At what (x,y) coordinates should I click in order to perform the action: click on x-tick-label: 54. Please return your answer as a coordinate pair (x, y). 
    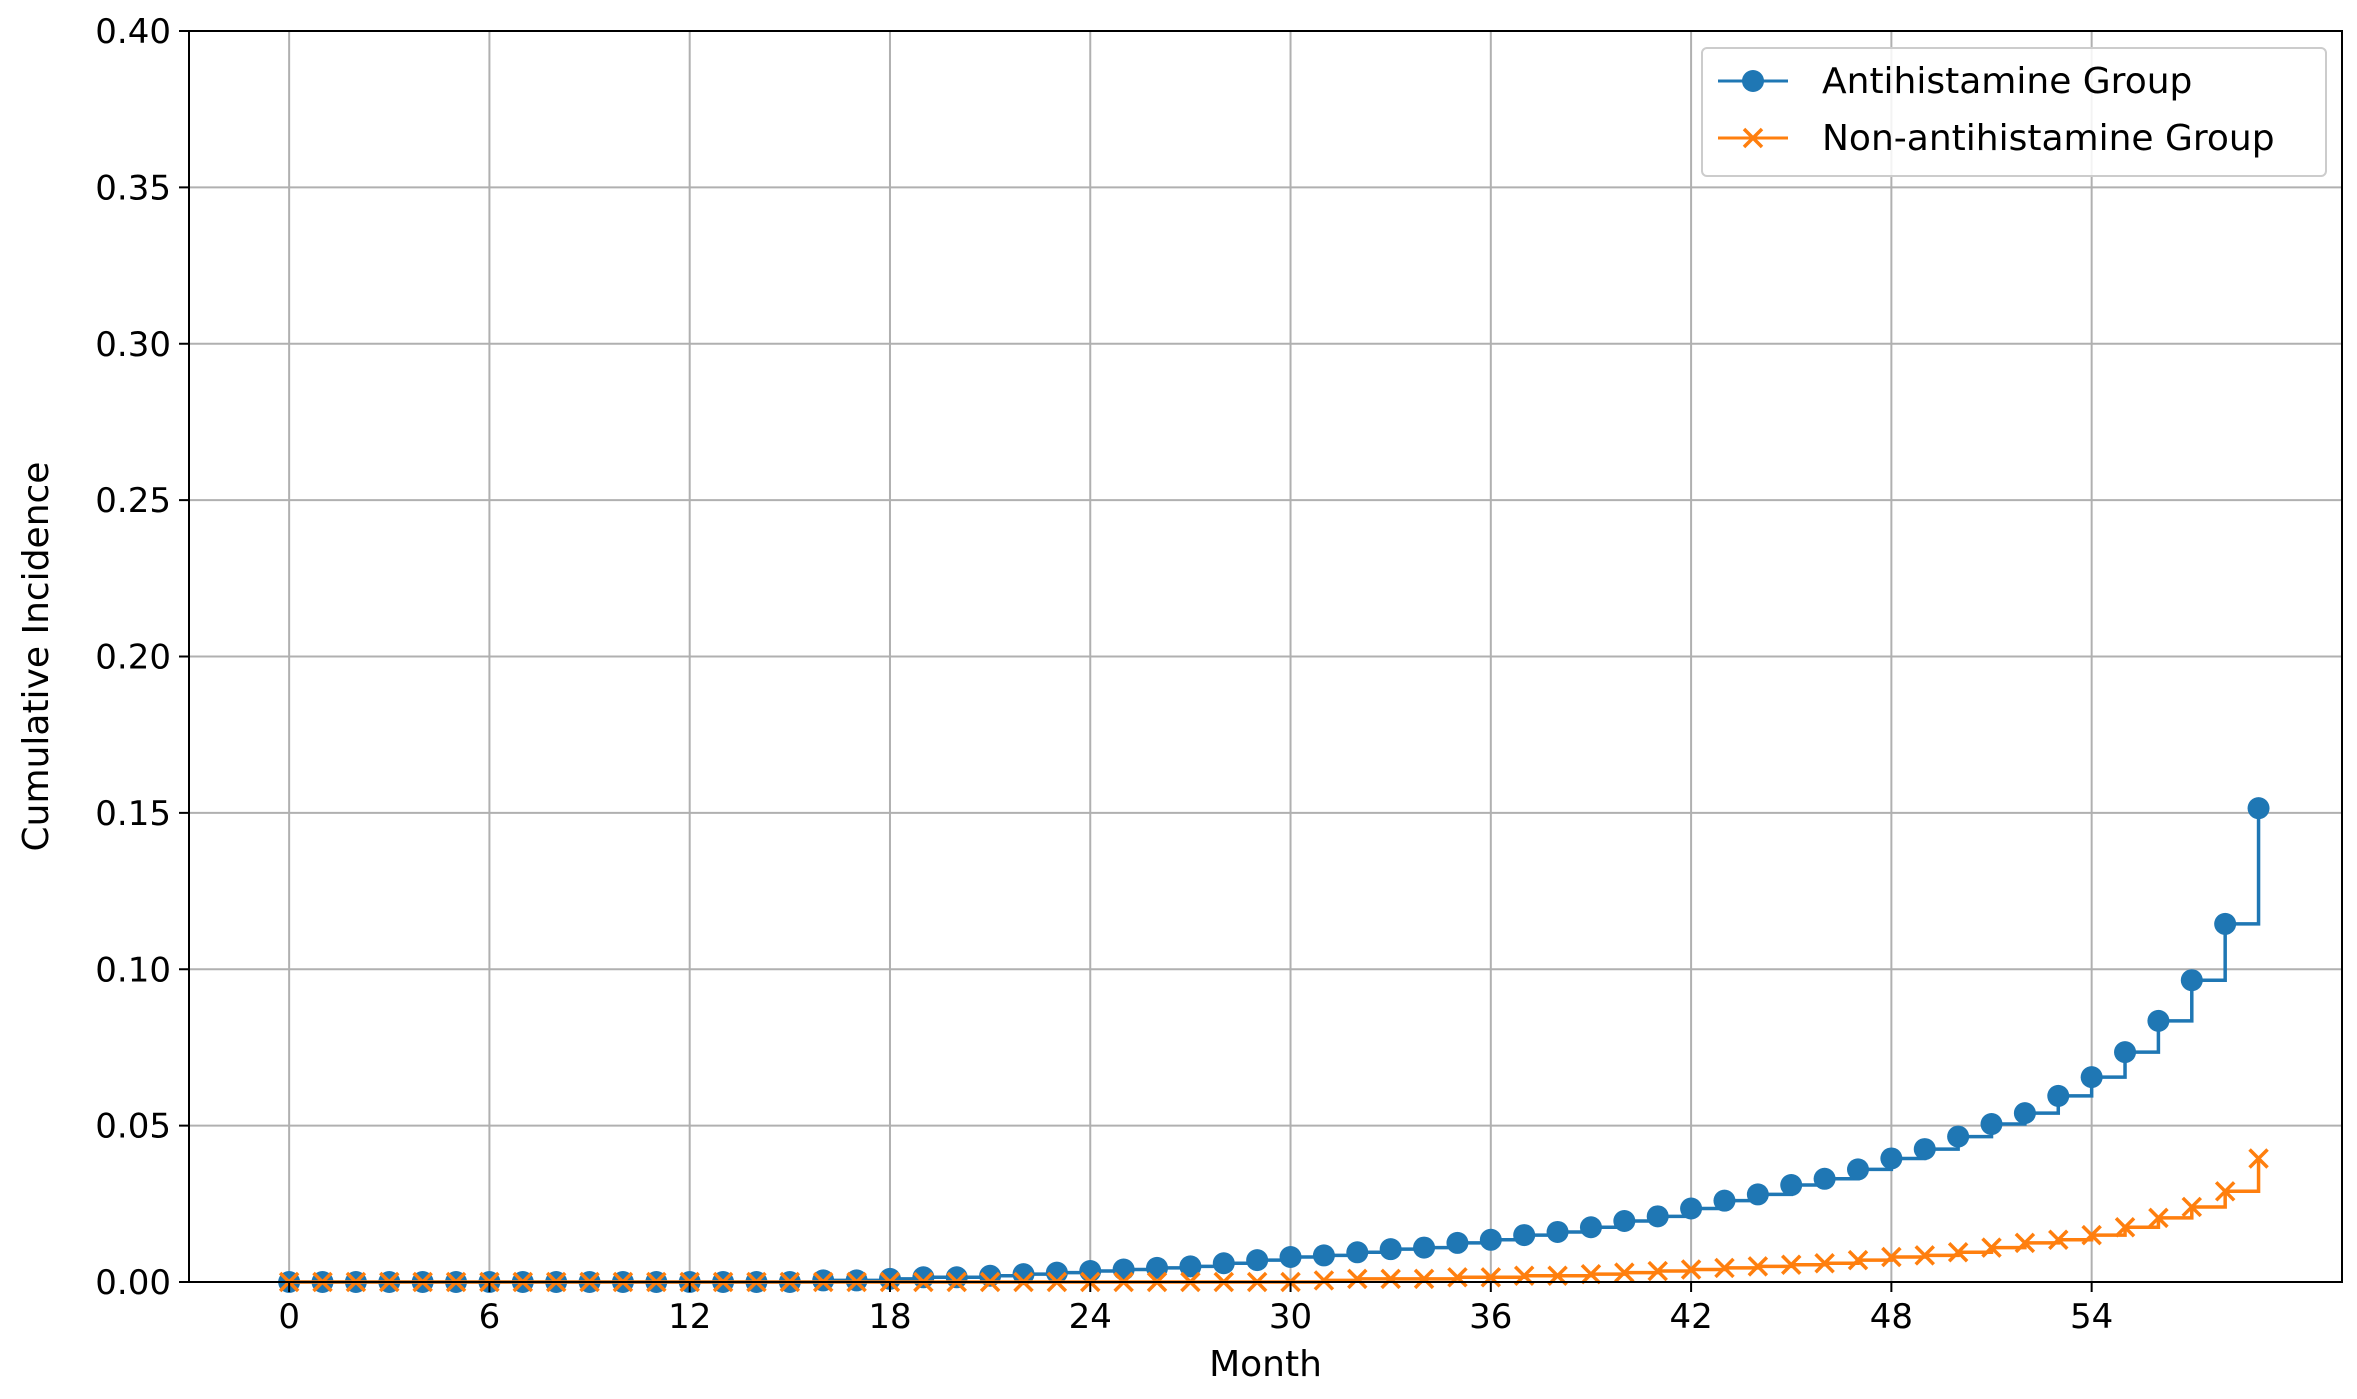
    Looking at the image, I should click on (2091, 1317).